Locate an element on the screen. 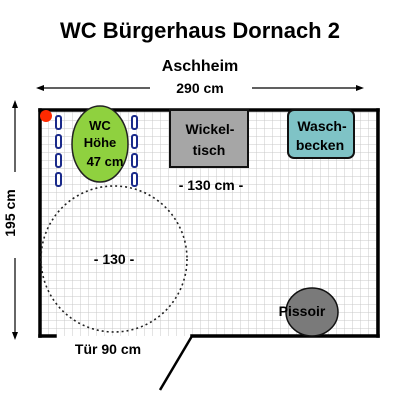  turning-circle is located at coordinates (114, 259).